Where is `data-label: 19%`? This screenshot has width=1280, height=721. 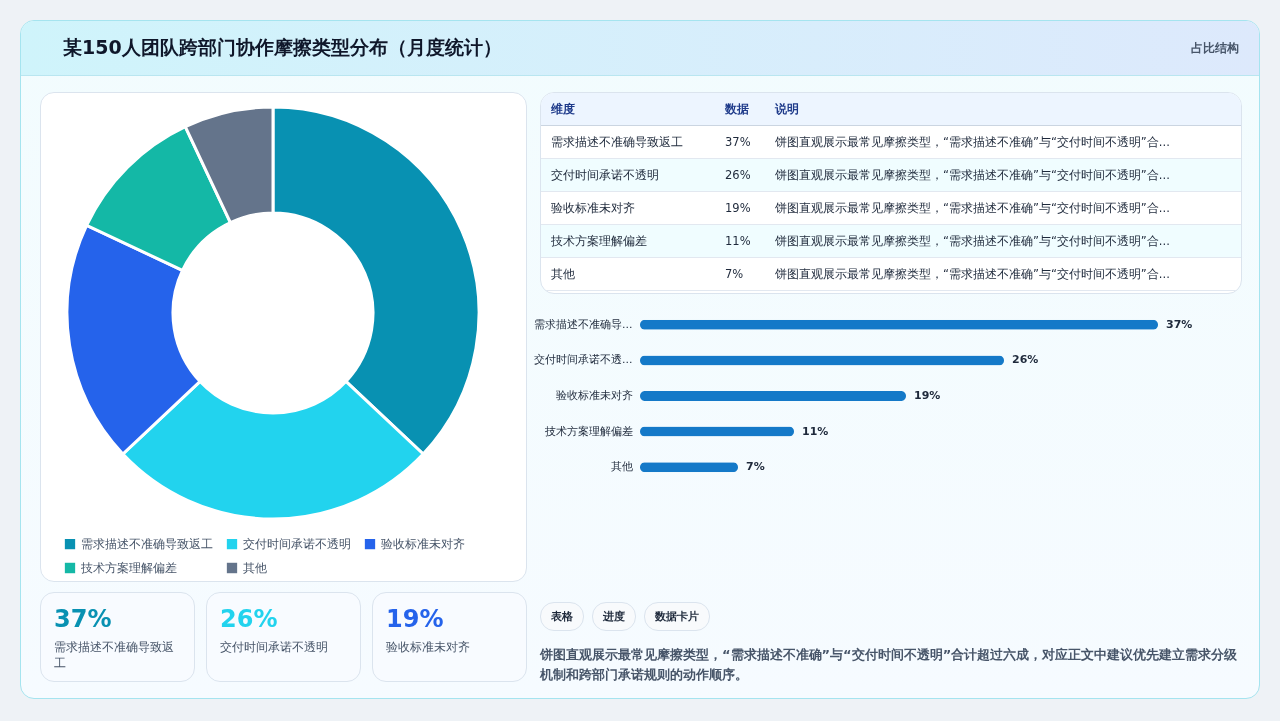
data-label: 19% is located at coordinates (927, 395).